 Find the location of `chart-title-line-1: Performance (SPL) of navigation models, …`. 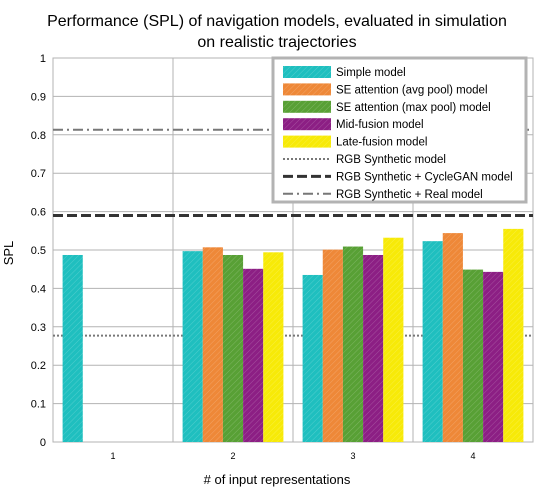

chart-title-line-1: Performance (SPL) of navigation models, … is located at coordinates (277, 21).